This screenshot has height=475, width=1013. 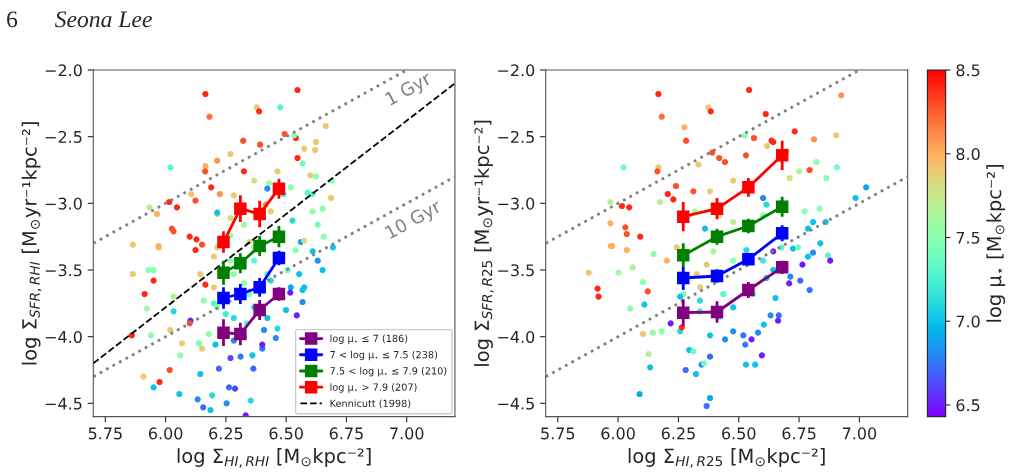 What do you see at coordinates (370, 404) in the screenshot?
I see `legend-label: Kennicutt (1998)` at bounding box center [370, 404].